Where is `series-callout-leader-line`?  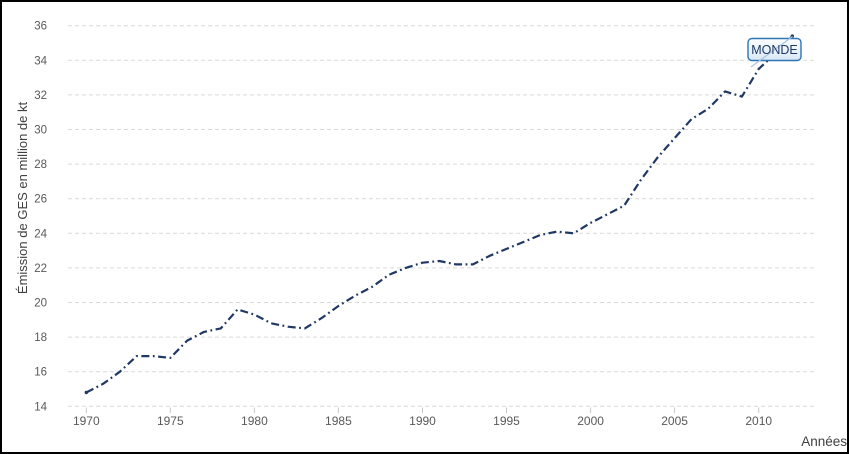
series-callout-leader-line is located at coordinates (771, 52).